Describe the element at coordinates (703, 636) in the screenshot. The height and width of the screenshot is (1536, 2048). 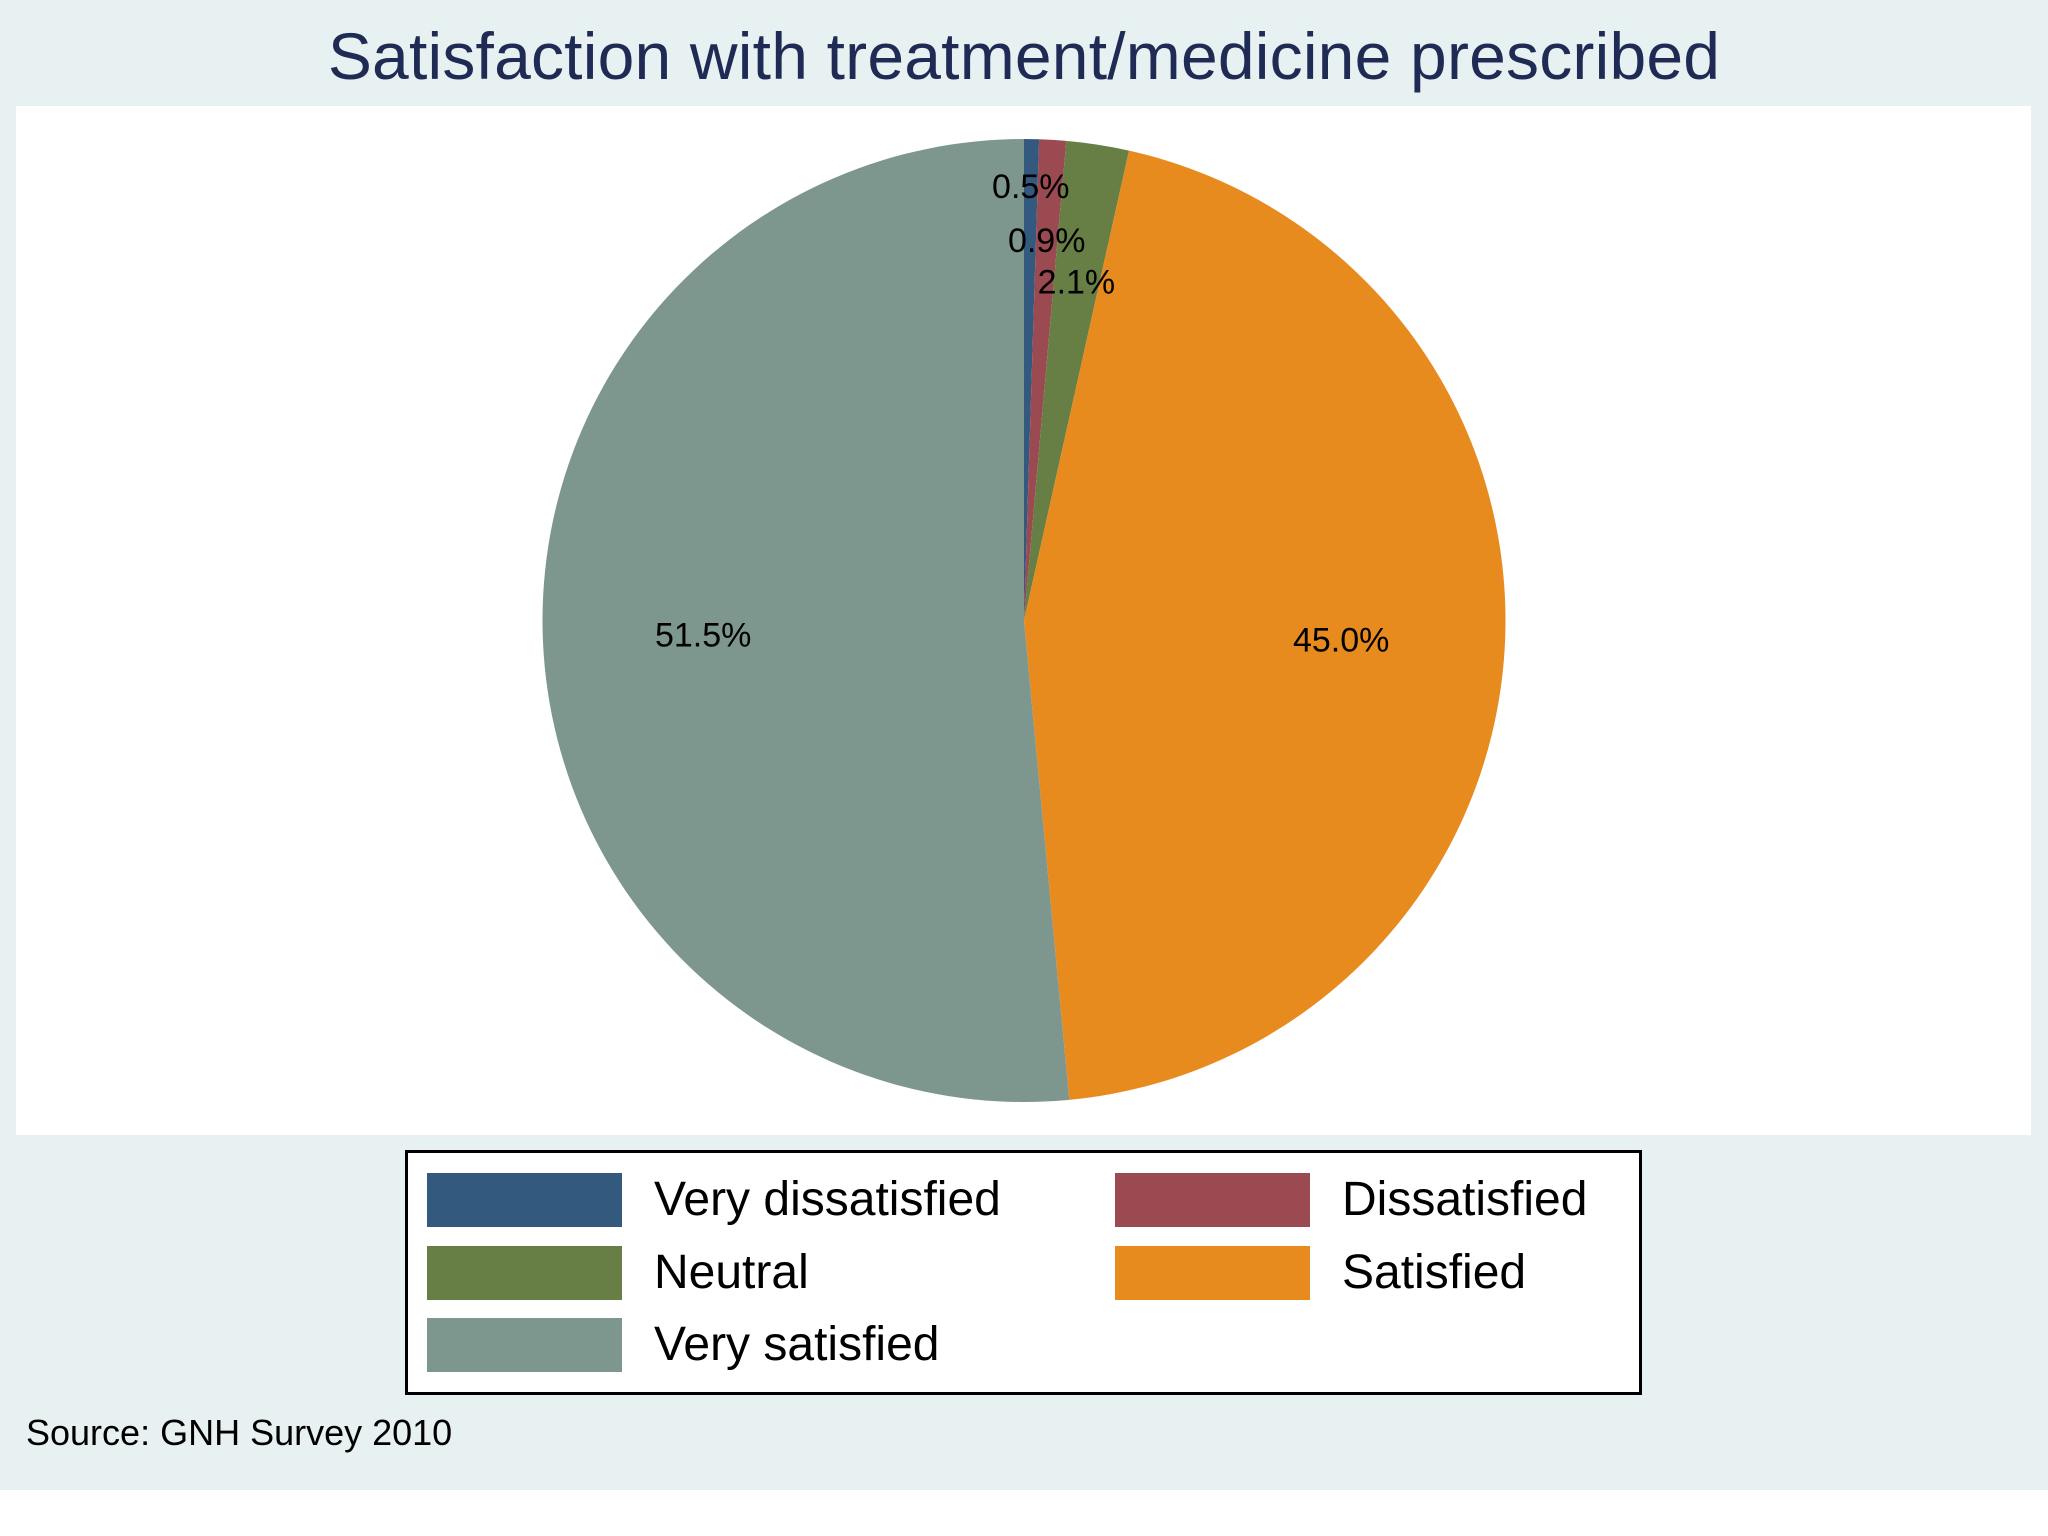
I see `pie-label-very-satisfied: 51.5%` at that location.